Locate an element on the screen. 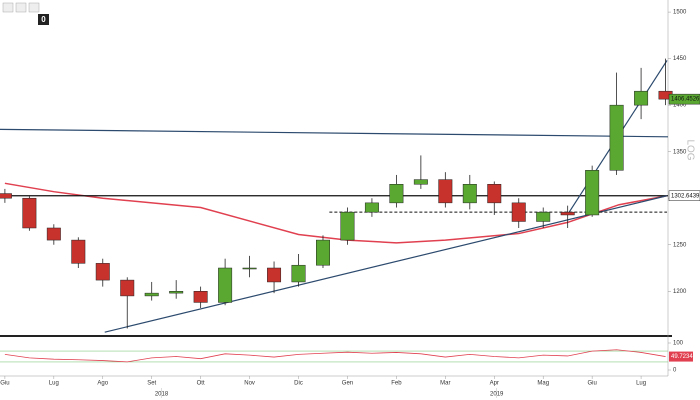 The height and width of the screenshot is (400, 700). moving-average is located at coordinates (336, 213).